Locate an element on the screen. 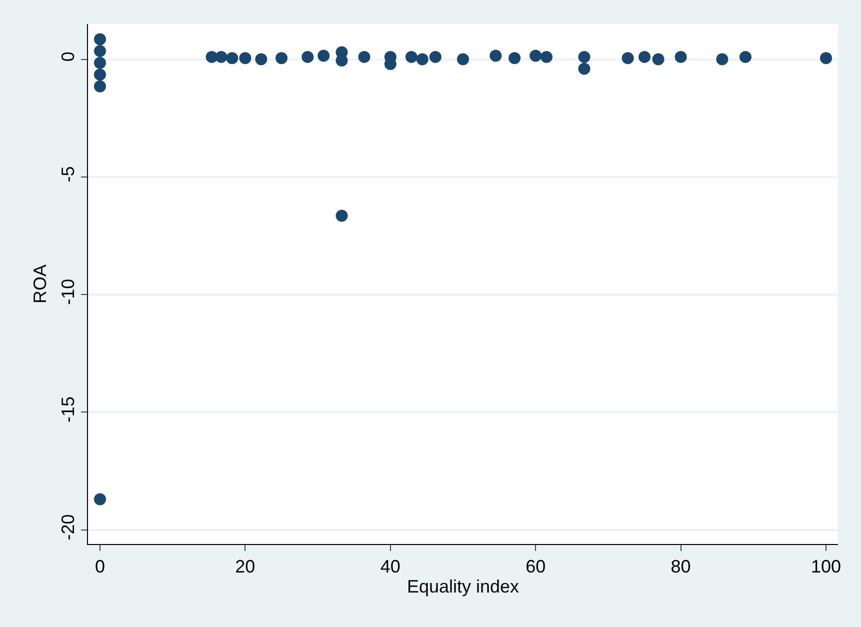 This screenshot has height=627, width=861. x-tick-label: 20 is located at coordinates (245, 566).